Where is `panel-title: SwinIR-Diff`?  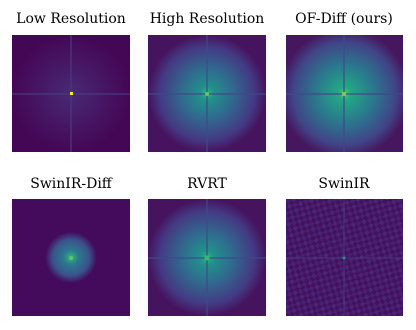
panel-title: SwinIR-Diff is located at coordinates (71, 184).